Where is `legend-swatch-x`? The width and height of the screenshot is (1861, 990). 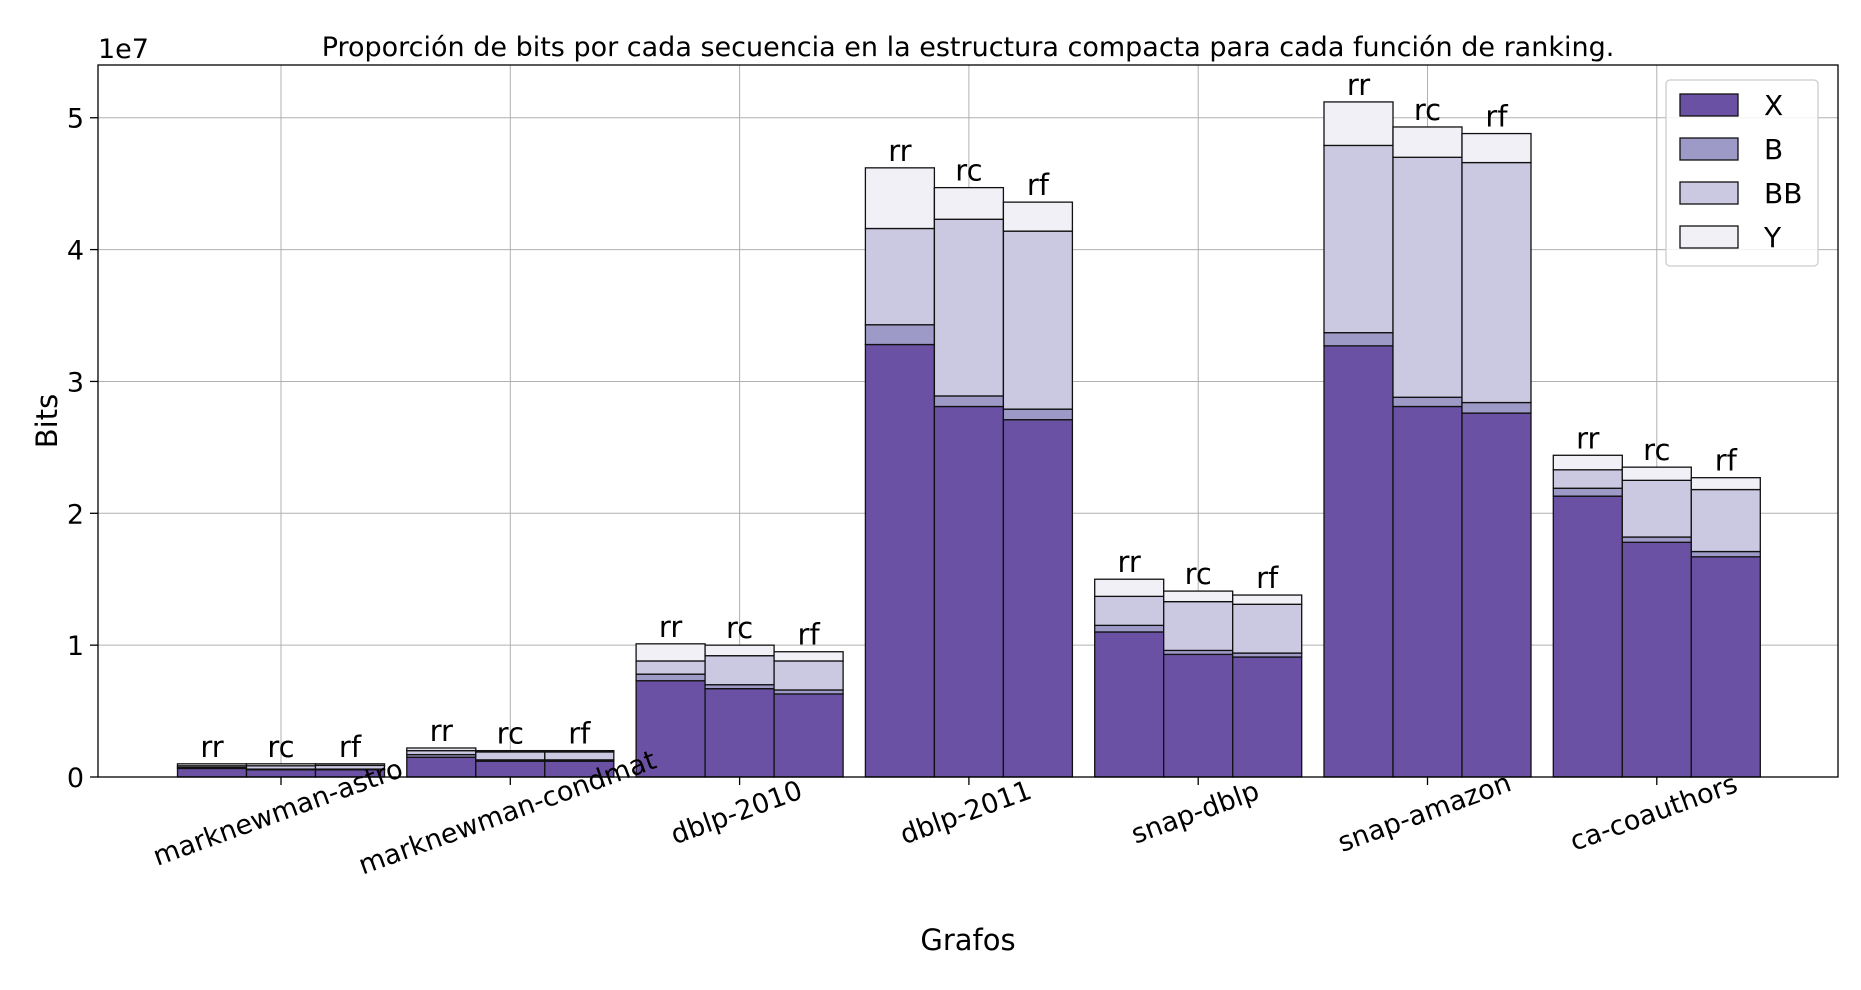
legend-swatch-x is located at coordinates (1709, 105).